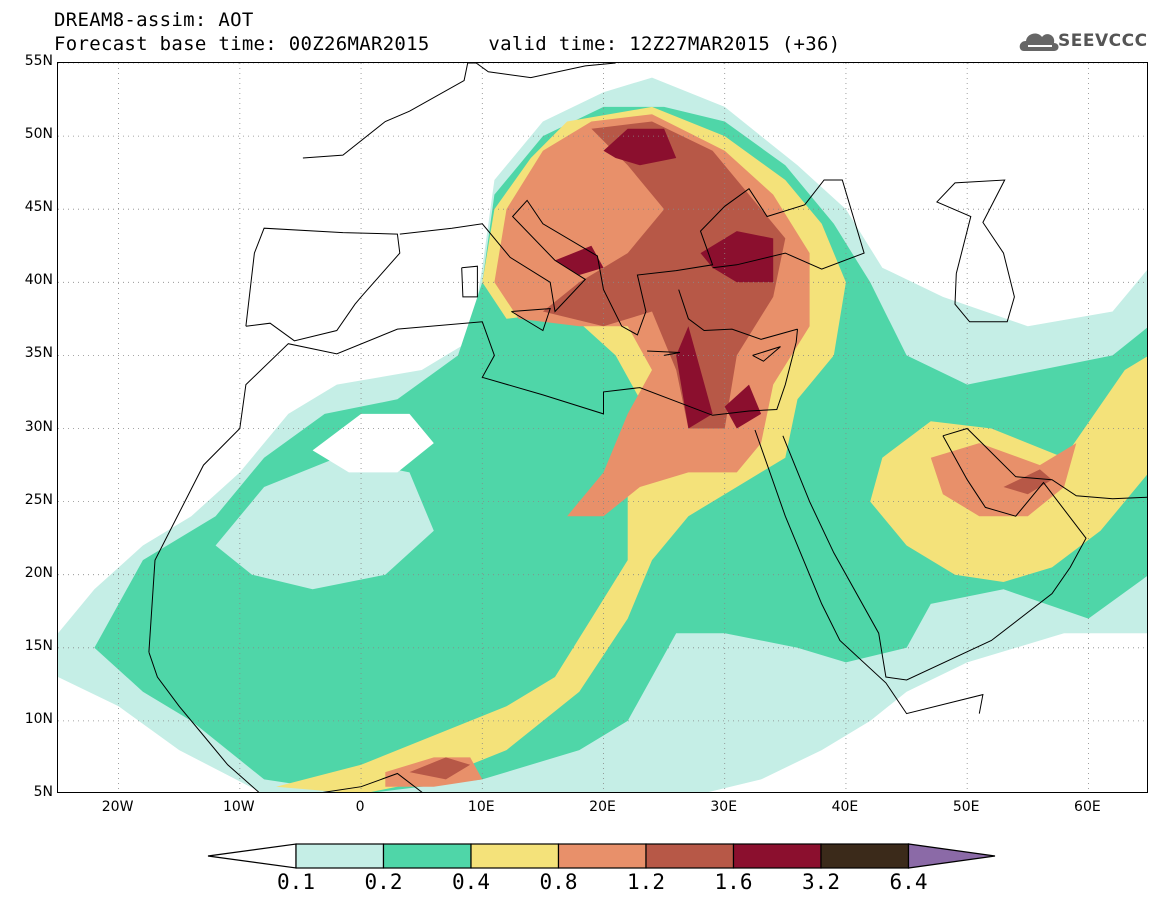 The image size is (1165, 905). Describe the element at coordinates (296, 882) in the screenshot. I see `colorbar-tick-label: 0.1` at that location.